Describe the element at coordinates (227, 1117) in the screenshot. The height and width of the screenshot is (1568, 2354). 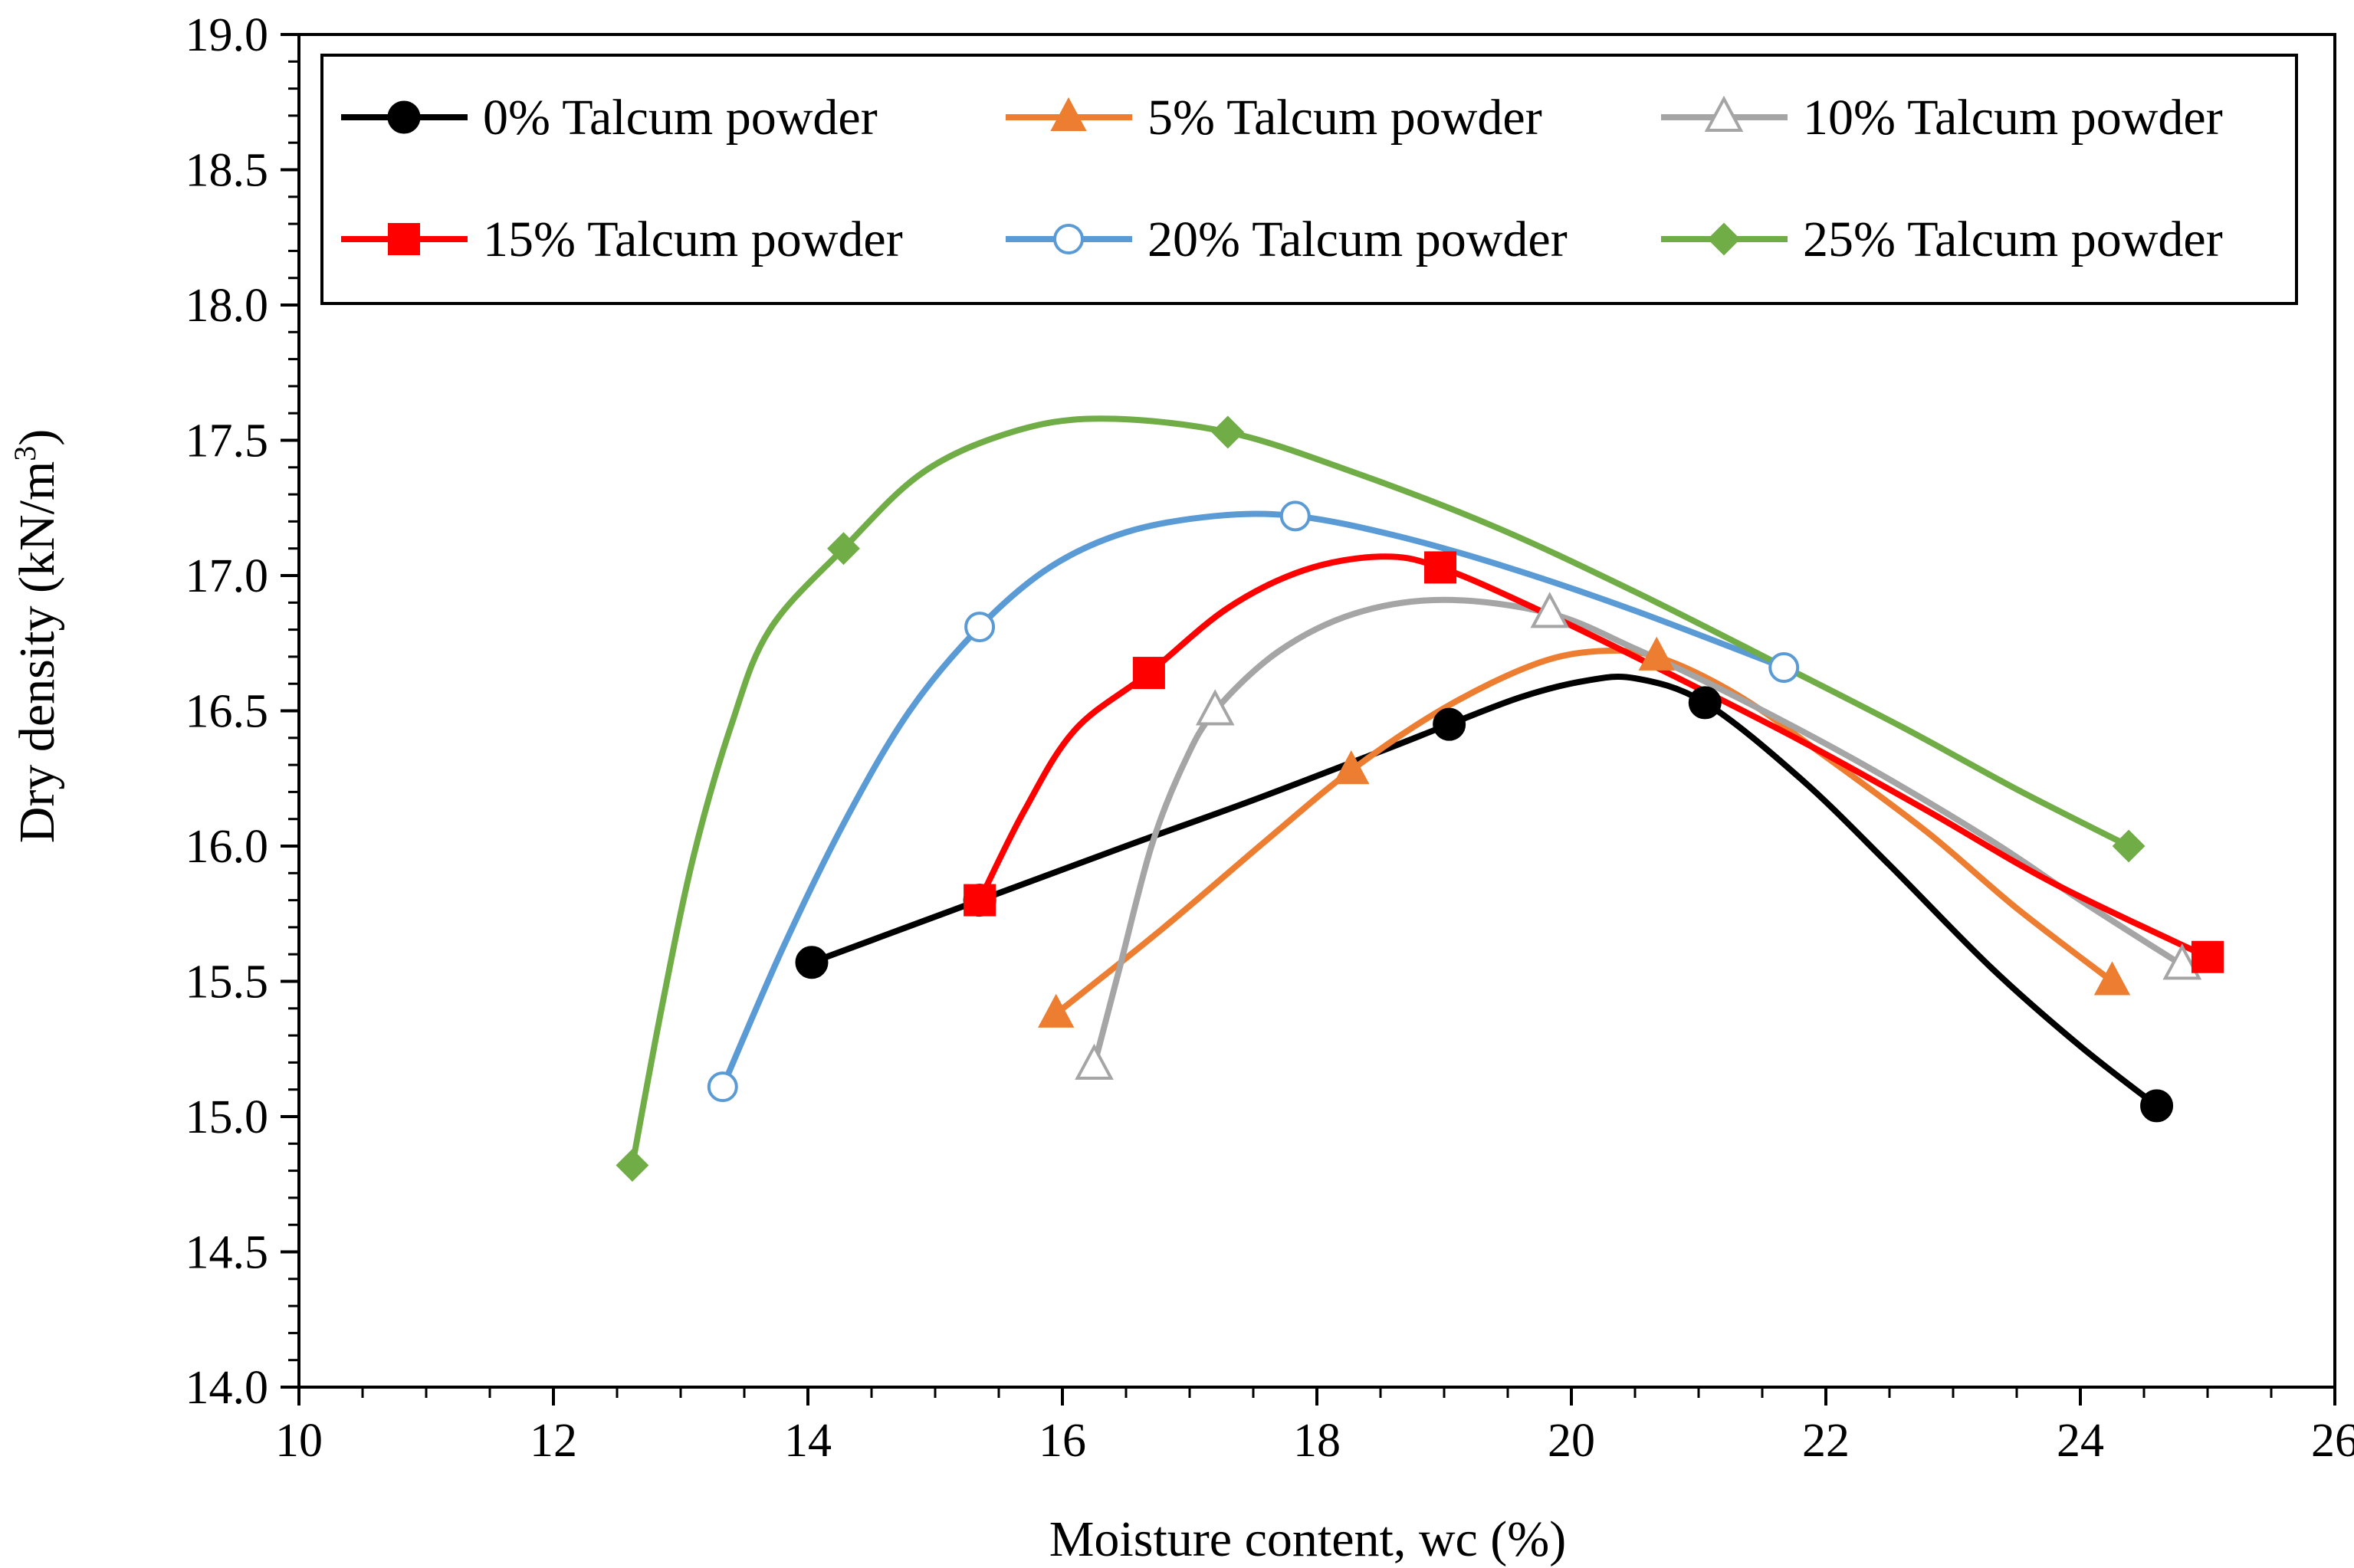
I see `y-tick-label: 15.0` at that location.